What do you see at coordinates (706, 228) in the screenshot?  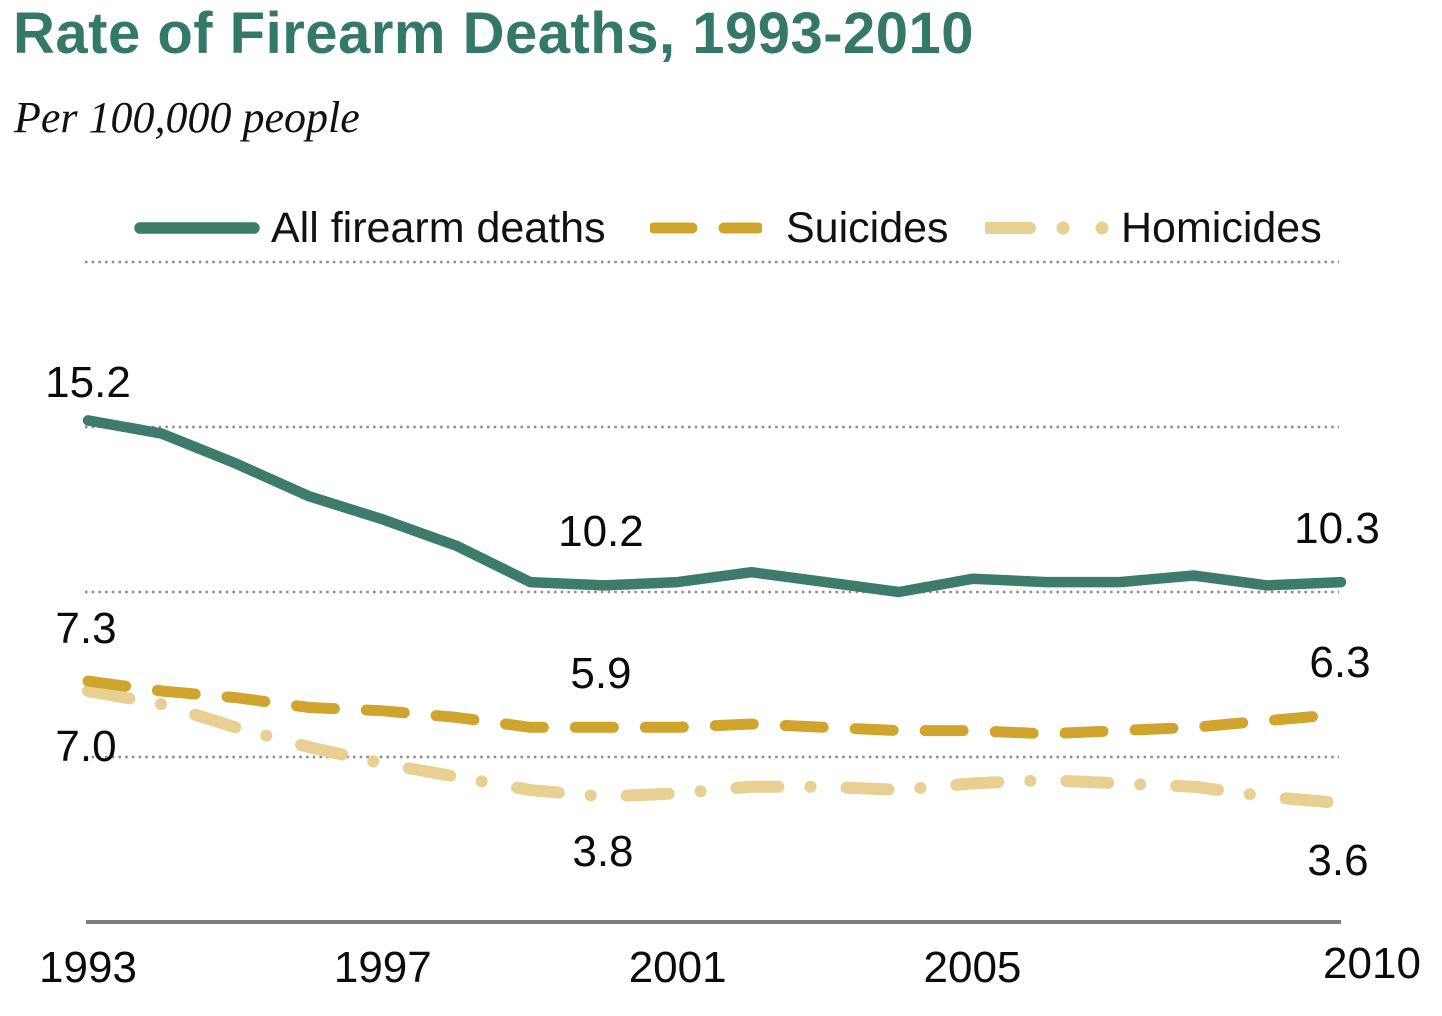 I see `legend-swatch-dashed-line` at bounding box center [706, 228].